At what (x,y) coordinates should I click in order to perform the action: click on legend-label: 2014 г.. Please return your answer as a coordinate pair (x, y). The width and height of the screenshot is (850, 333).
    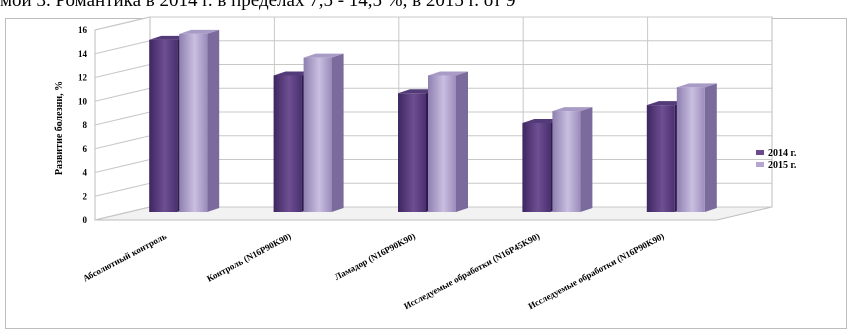
    Looking at the image, I should click on (782, 153).